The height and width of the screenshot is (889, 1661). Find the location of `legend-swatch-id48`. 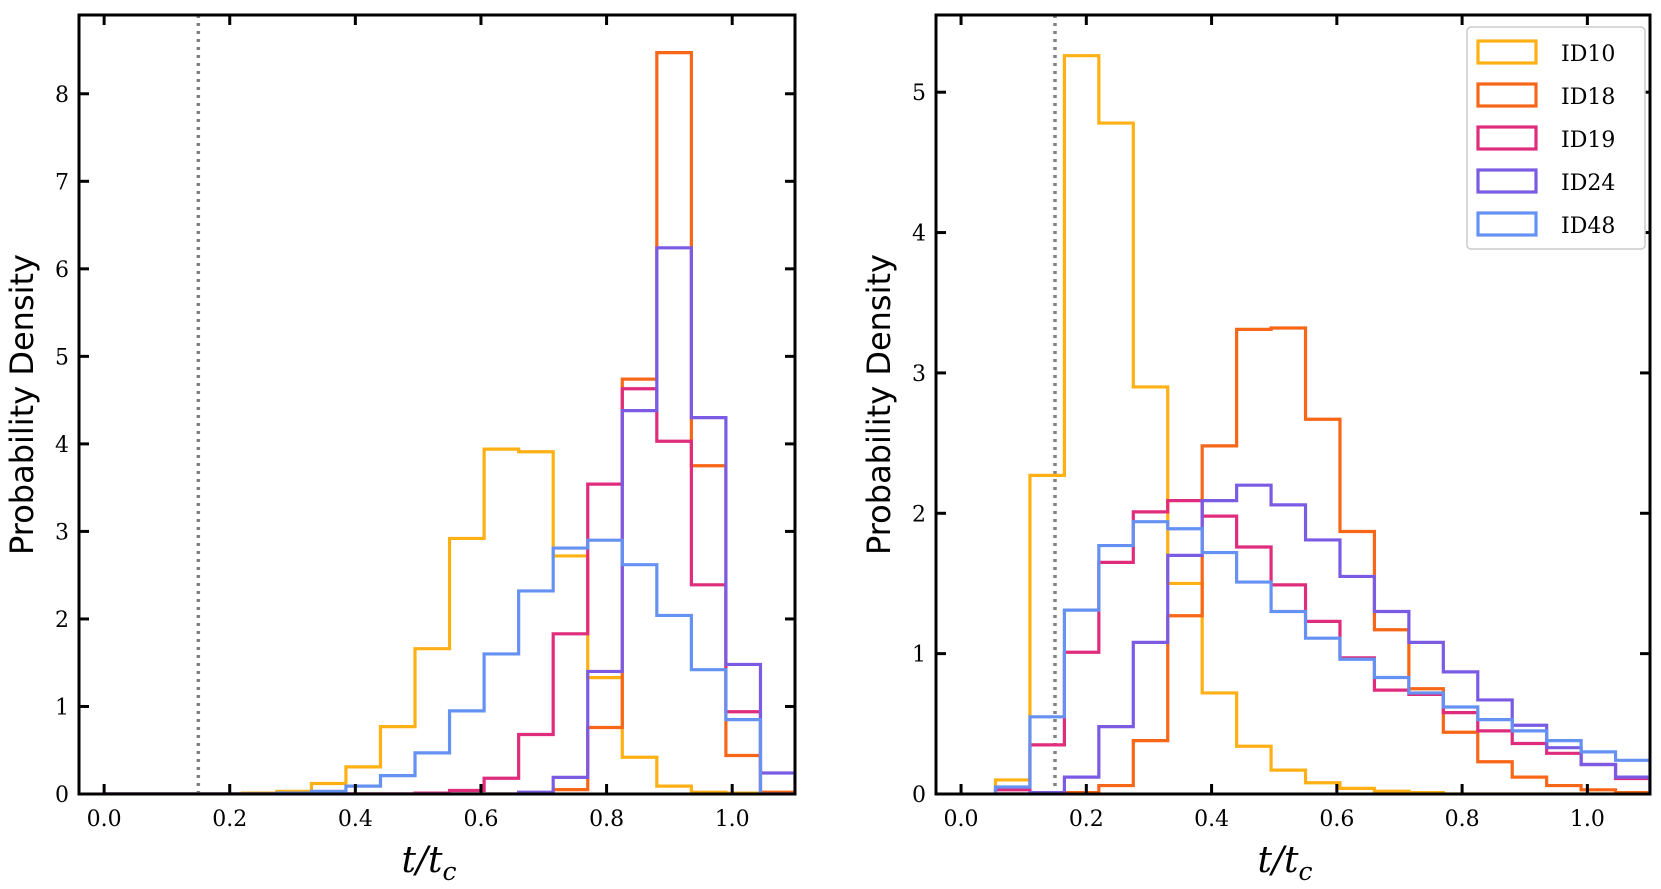

legend-swatch-id48 is located at coordinates (1507, 224).